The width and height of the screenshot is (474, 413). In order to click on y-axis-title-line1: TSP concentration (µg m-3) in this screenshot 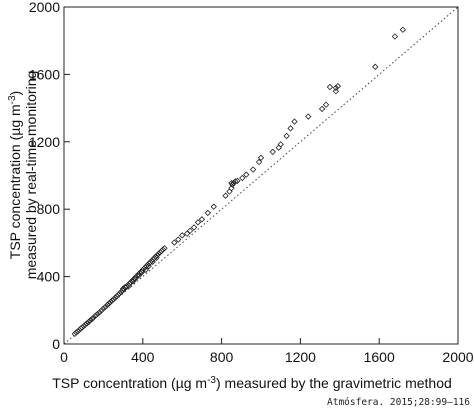, I will do `click(15, 175)`.